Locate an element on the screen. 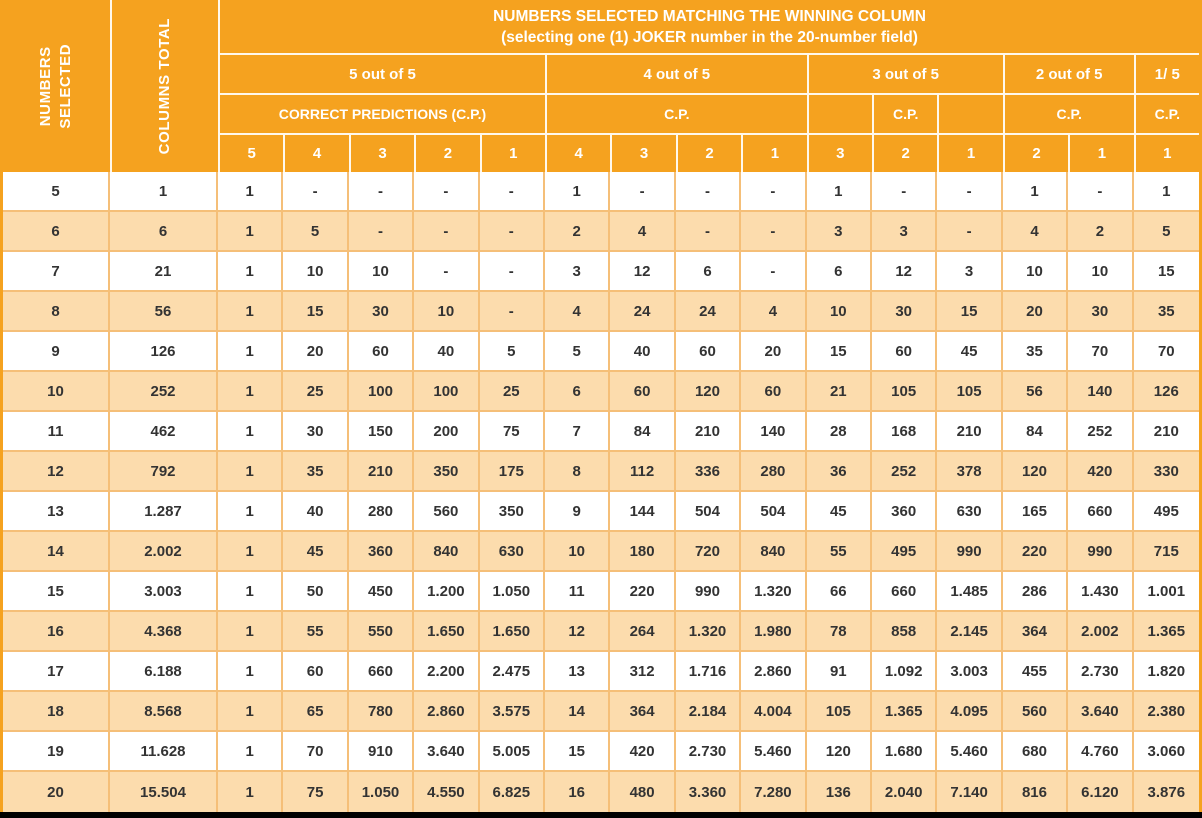  value-cell: 7.280 is located at coordinates (774, 792).